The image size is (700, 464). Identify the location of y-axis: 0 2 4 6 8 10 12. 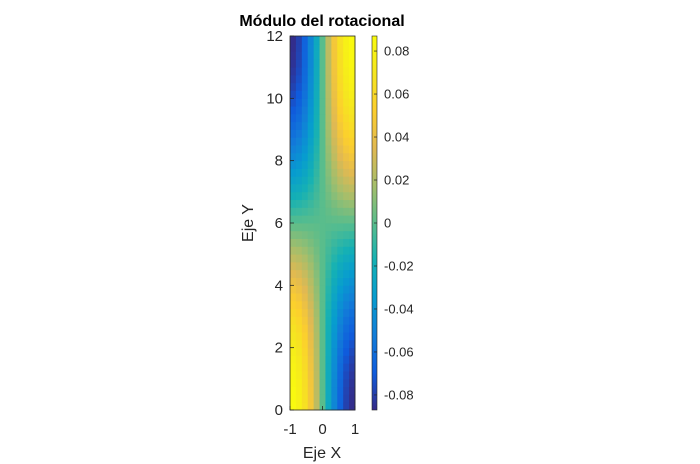
(280, 223).